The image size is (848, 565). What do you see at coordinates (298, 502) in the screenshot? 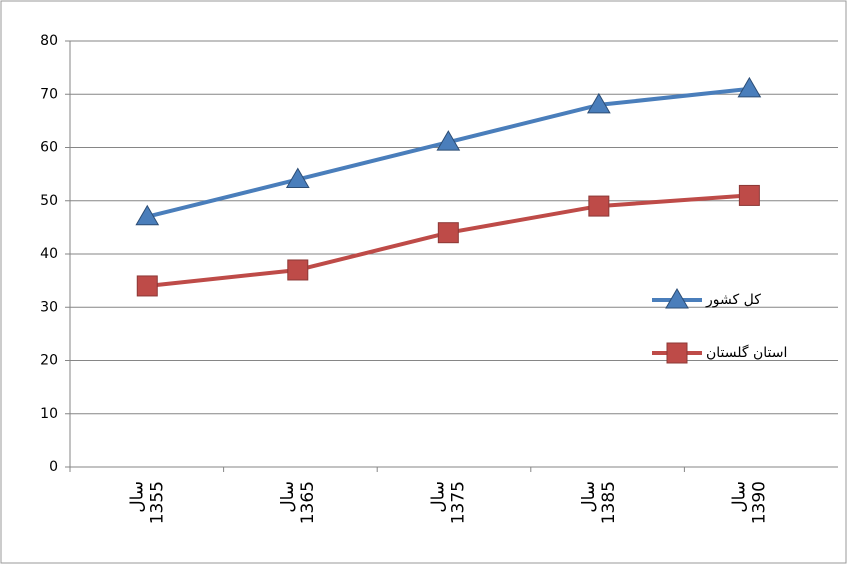
I see `x-tick-label: سال1365` at bounding box center [298, 502].